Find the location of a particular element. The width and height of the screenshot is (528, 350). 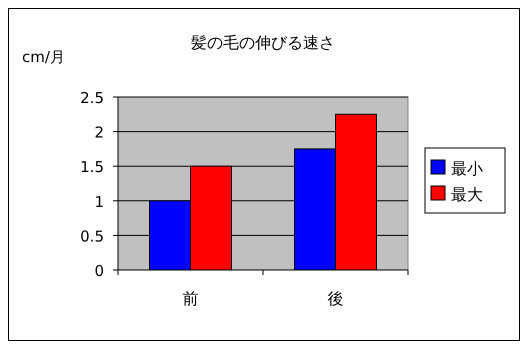

y-axis-title: cm/月 is located at coordinates (43, 57).